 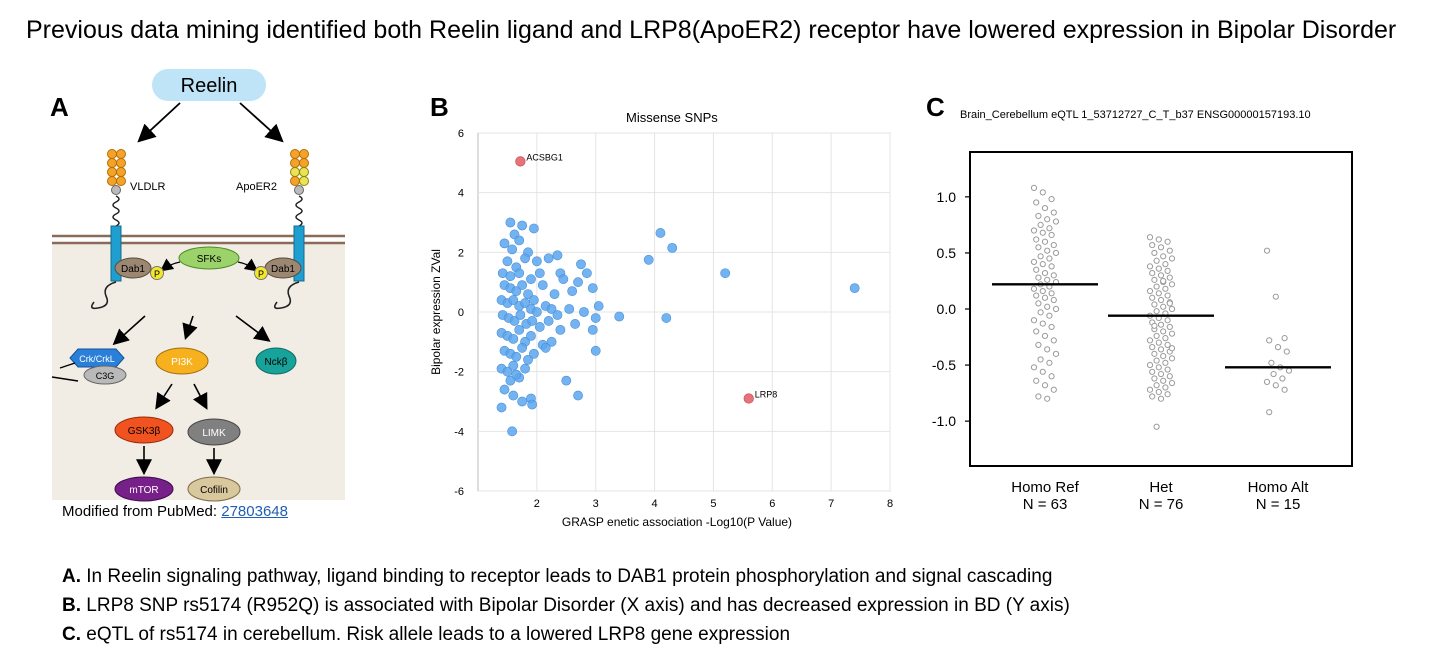 What do you see at coordinates (646, 278) in the screenshot?
I see `panel-b-highlighted-points: ACSBG1 LRP8` at bounding box center [646, 278].